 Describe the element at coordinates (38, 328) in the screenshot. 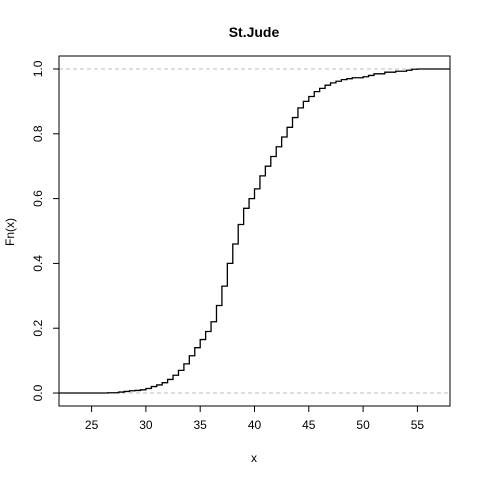

I see `y-tick-label: 0.2` at that location.